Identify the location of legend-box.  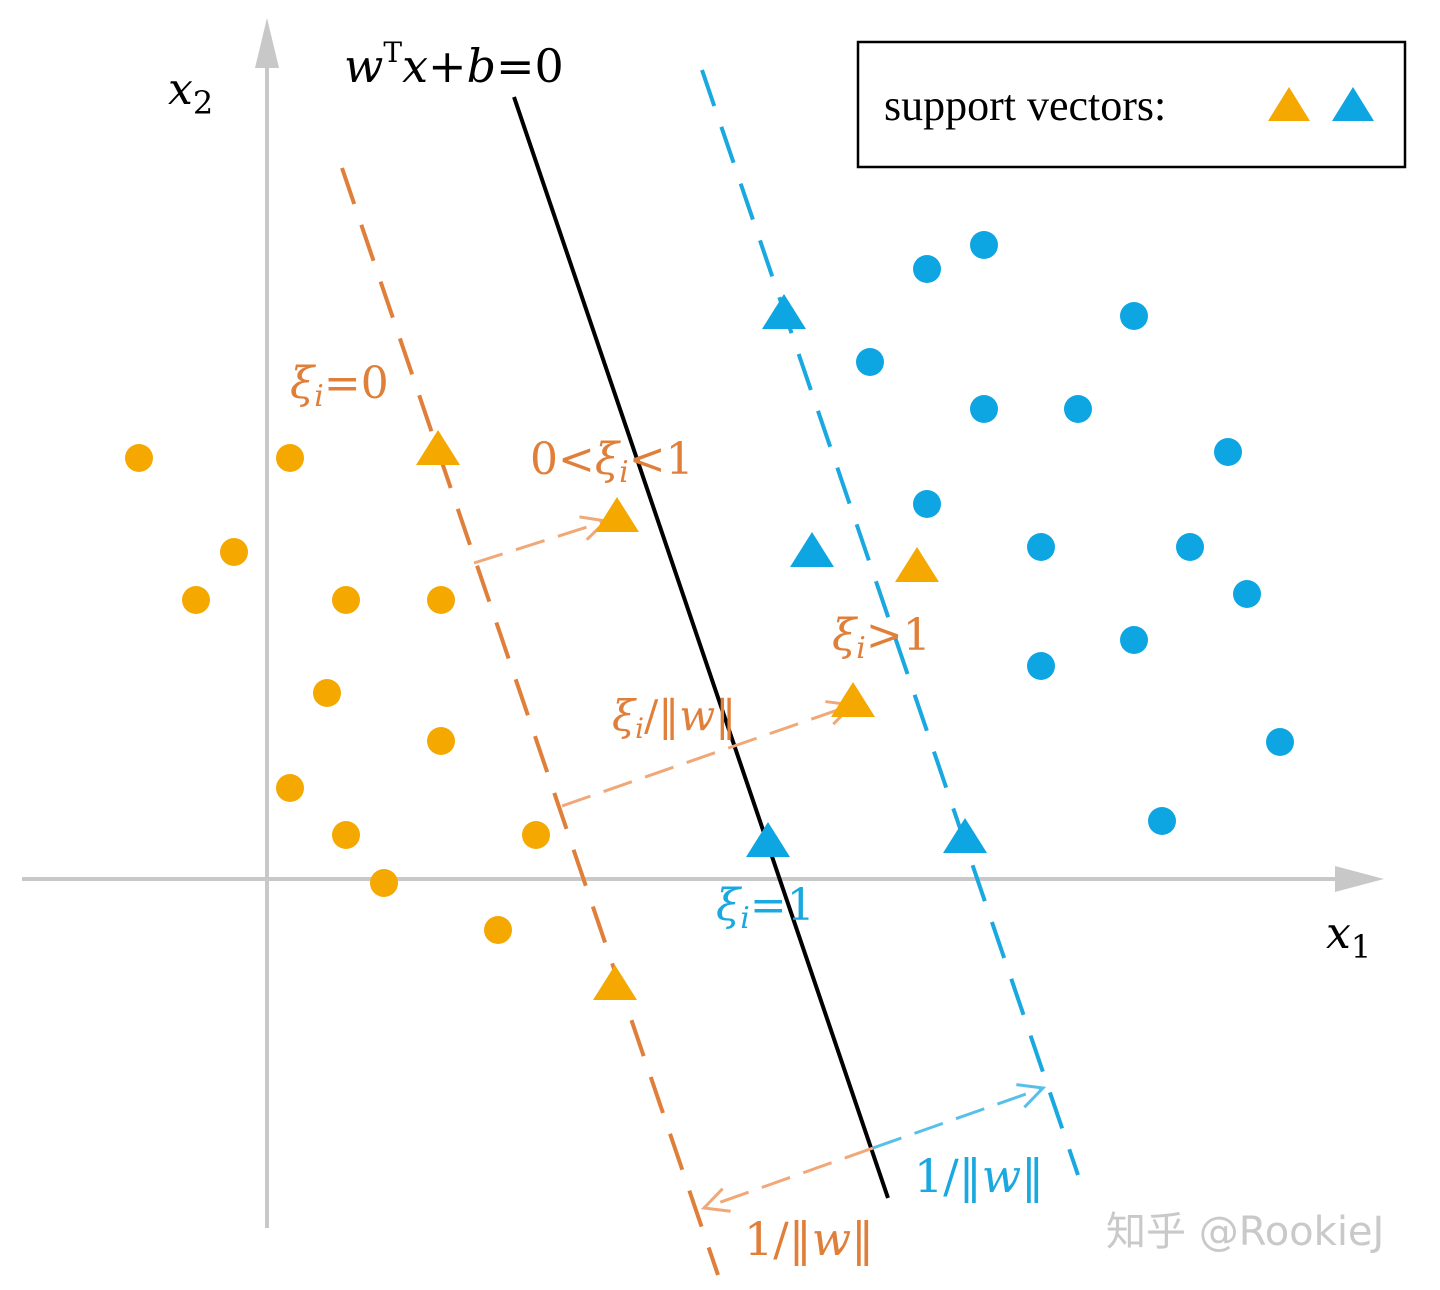
(1131, 104).